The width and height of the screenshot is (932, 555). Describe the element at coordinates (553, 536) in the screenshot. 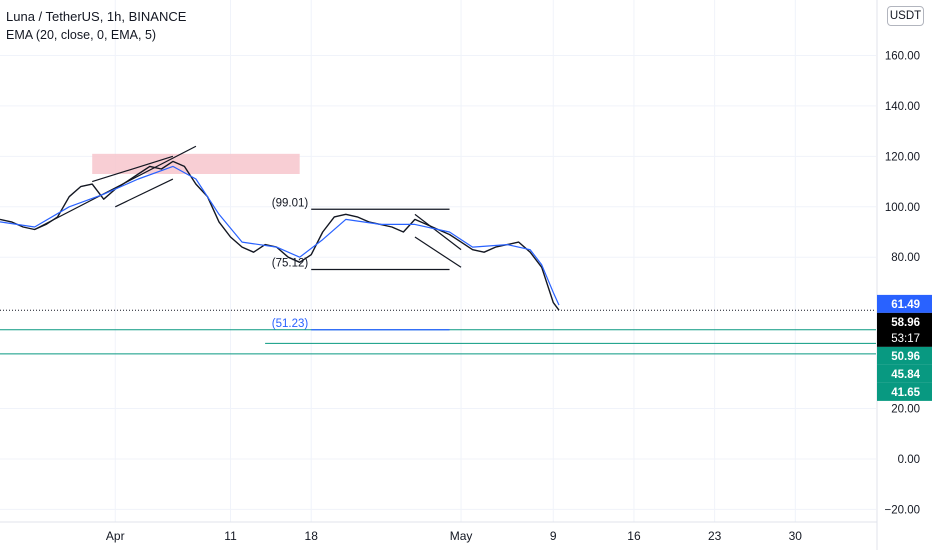

I see `x-tick-label: 9` at that location.